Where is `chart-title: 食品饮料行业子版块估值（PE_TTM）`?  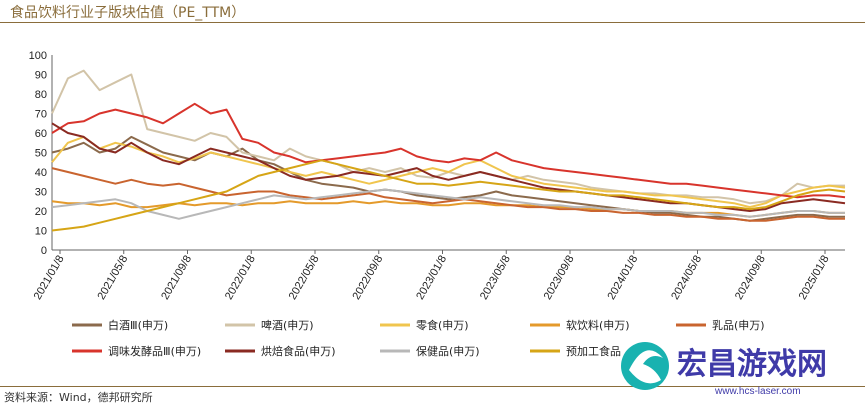 chart-title: 食品饮料行业子版块估值（PE_TTM） is located at coordinates (128, 13).